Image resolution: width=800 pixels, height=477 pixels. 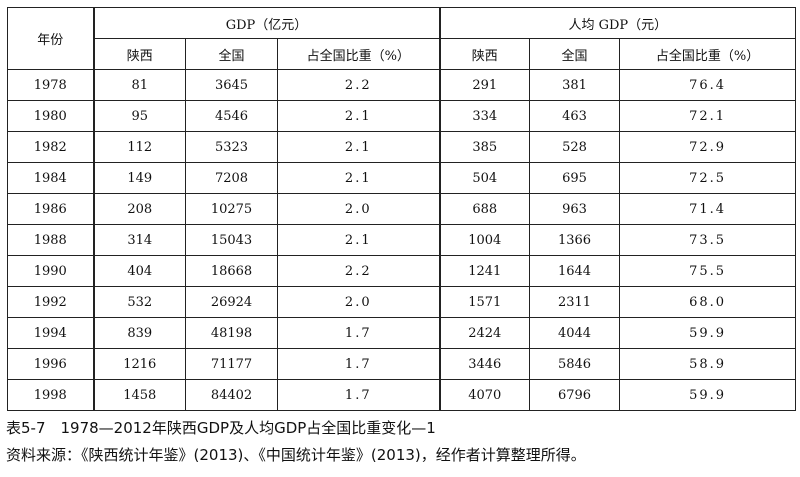 I want to click on national-gdp-cell: 71177, so click(x=231, y=364).